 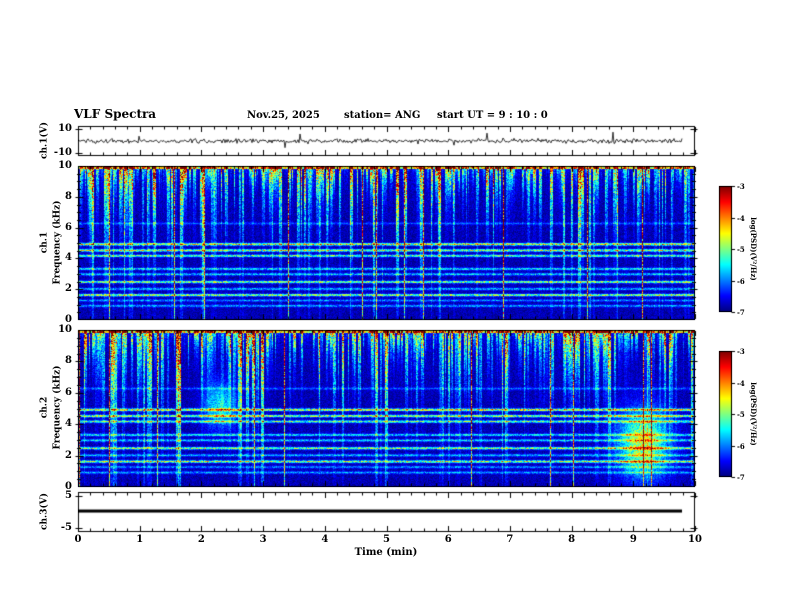 What do you see at coordinates (68, 227) in the screenshot?
I see `spec1-y-tick-label: 6` at bounding box center [68, 227].